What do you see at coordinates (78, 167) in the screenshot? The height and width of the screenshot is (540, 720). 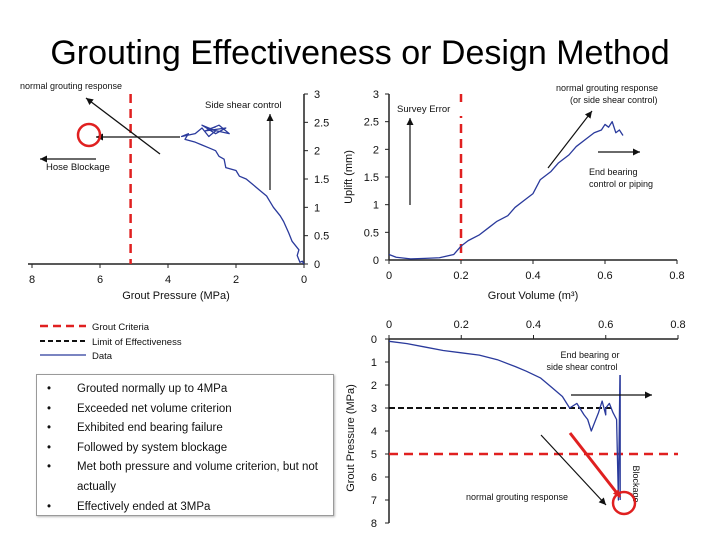 I see `chart-a-annotation-hose-blockage: Hose Blockage` at bounding box center [78, 167].